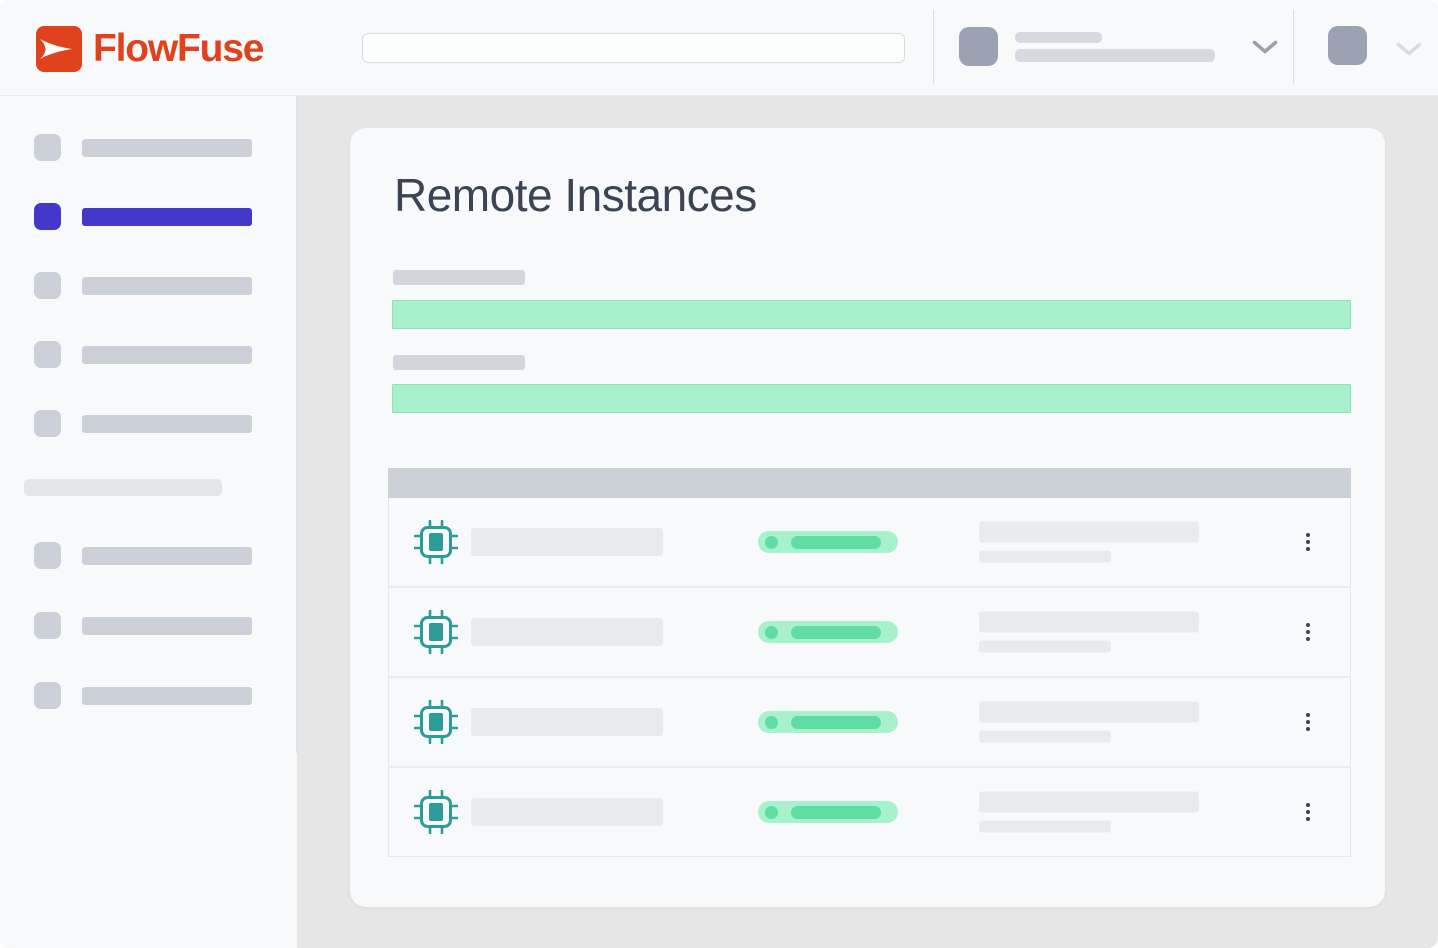 This screenshot has width=1438, height=948. Describe the element at coordinates (1347, 45) in the screenshot. I see `user-avatar` at that location.